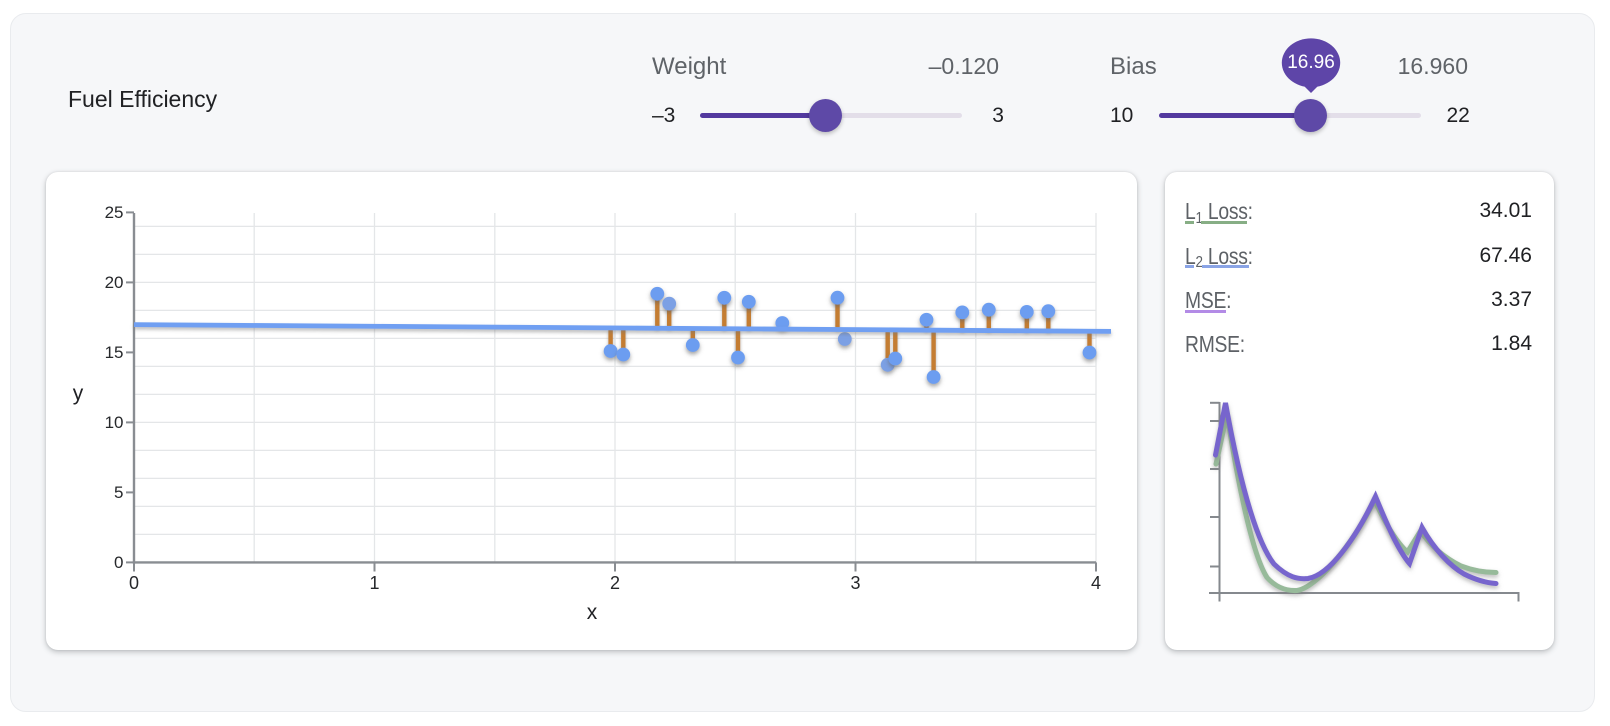 The height and width of the screenshot is (726, 1610). What do you see at coordinates (114, 282) in the screenshot?
I see `svg-text: 20` at bounding box center [114, 282].